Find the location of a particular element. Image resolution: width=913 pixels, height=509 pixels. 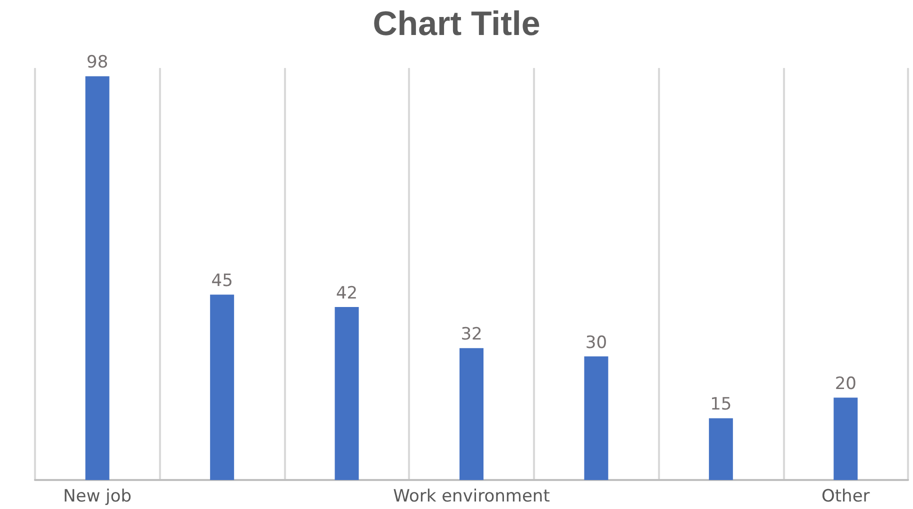

chart-title: Chart Title is located at coordinates (456, 24).